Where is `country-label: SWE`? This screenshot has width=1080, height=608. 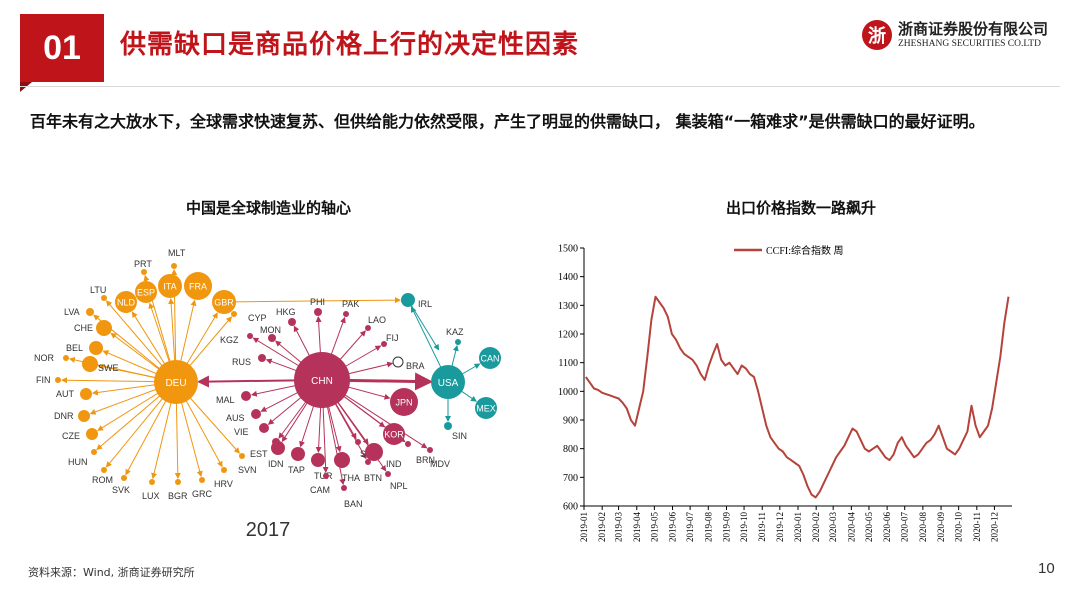
country-label: SWE is located at coordinates (108, 368).